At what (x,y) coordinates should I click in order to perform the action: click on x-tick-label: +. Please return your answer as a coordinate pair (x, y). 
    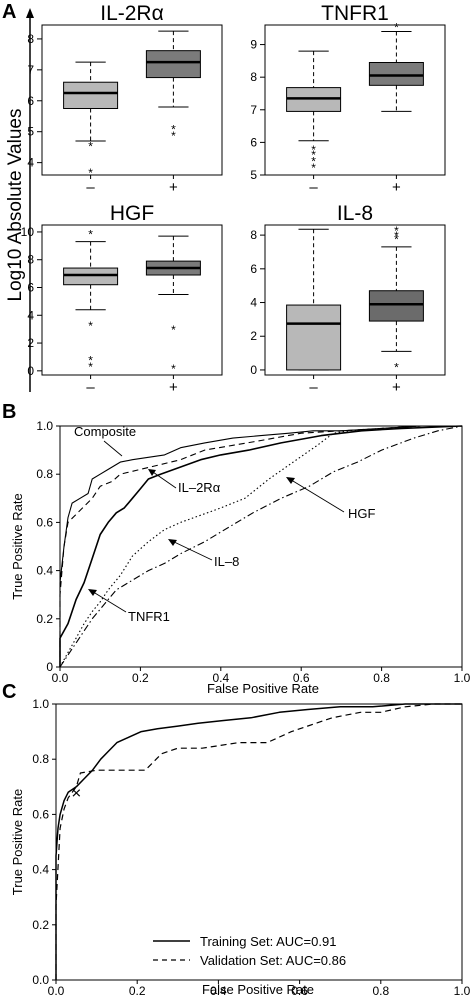
    Looking at the image, I should click on (173, 387).